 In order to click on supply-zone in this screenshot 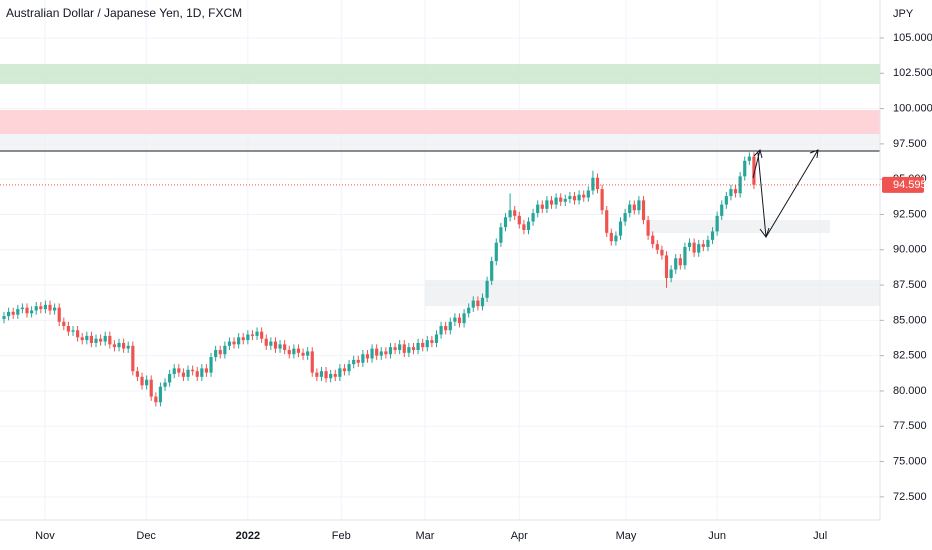, I will do `click(440, 122)`.